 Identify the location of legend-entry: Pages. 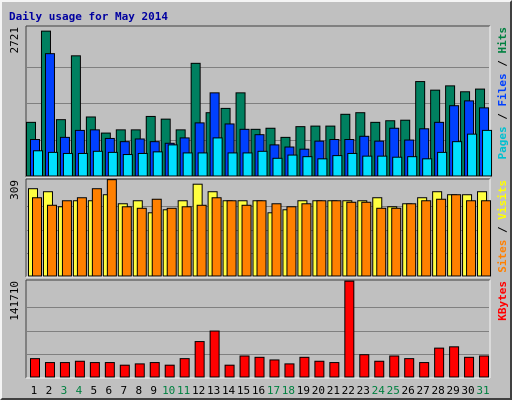
(502, 142).